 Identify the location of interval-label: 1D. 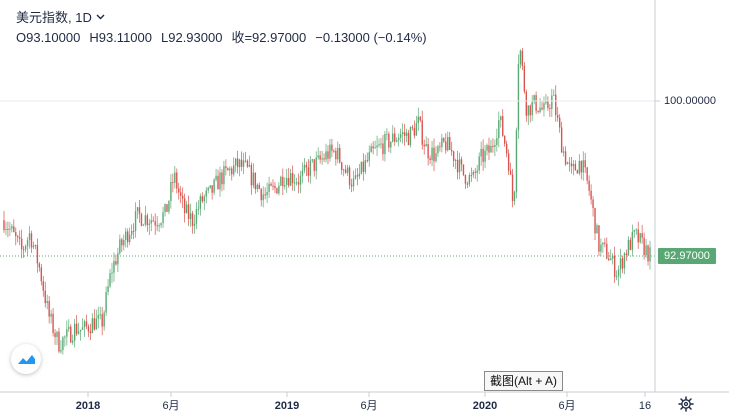
(83, 17).